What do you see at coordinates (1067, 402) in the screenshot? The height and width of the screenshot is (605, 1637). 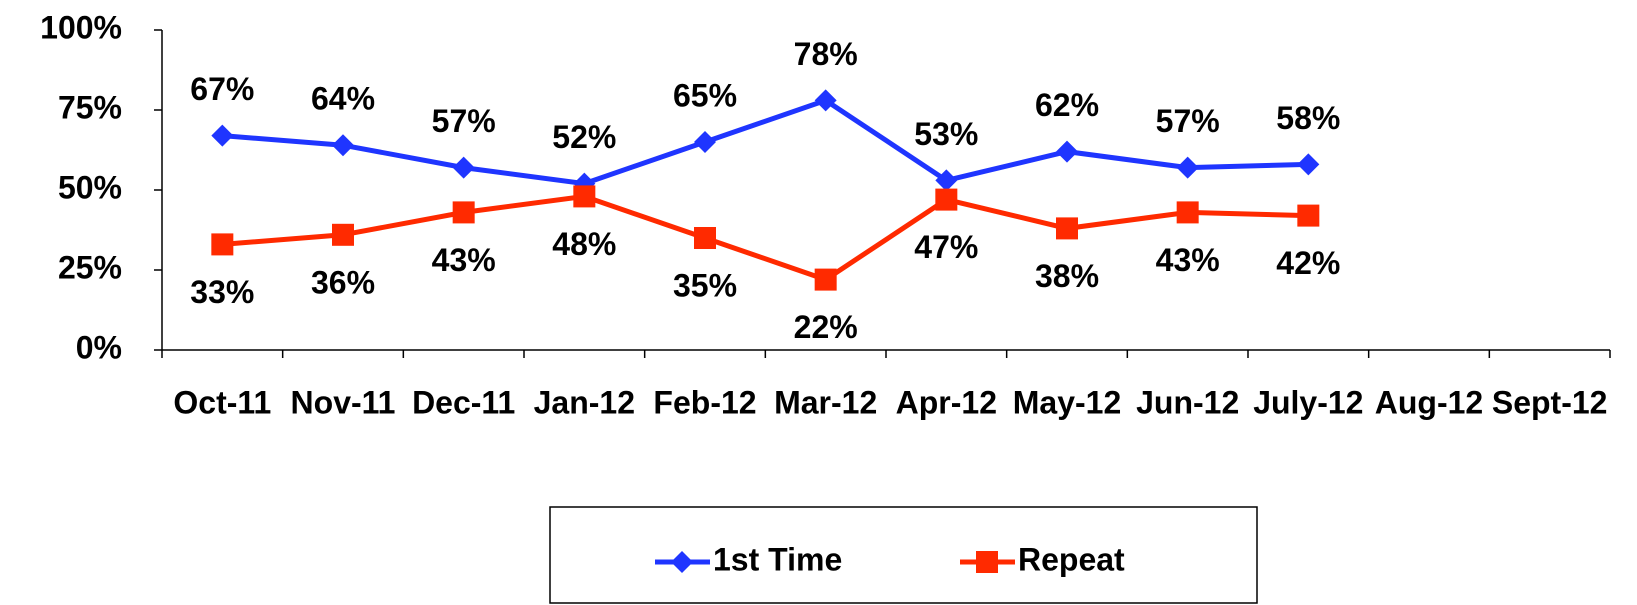 I see `x-tick-label: May-12` at bounding box center [1067, 402].